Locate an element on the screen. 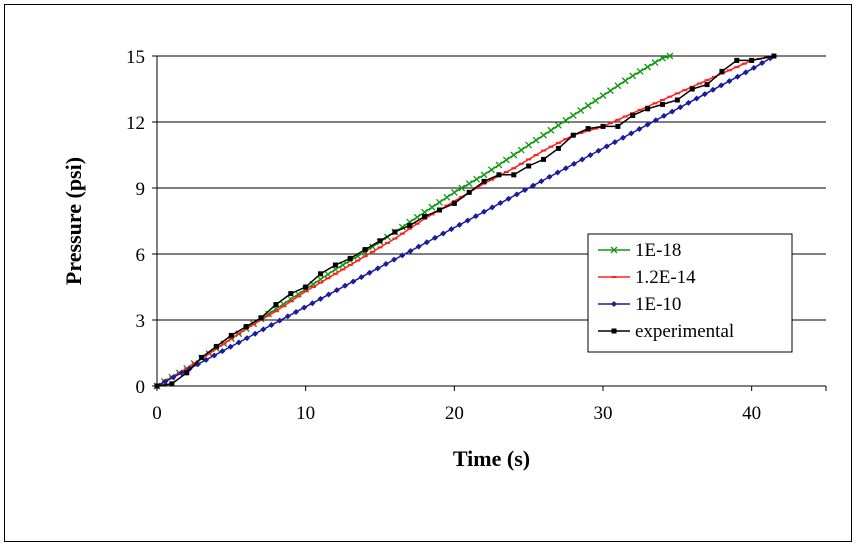  y-tick-label-4: 12 is located at coordinates (135, 123).